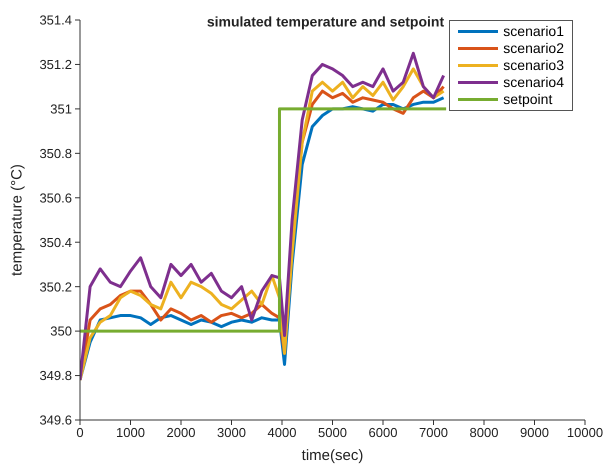  Describe the element at coordinates (333, 455) in the screenshot. I see `x-axis-title: time(sec)` at that location.